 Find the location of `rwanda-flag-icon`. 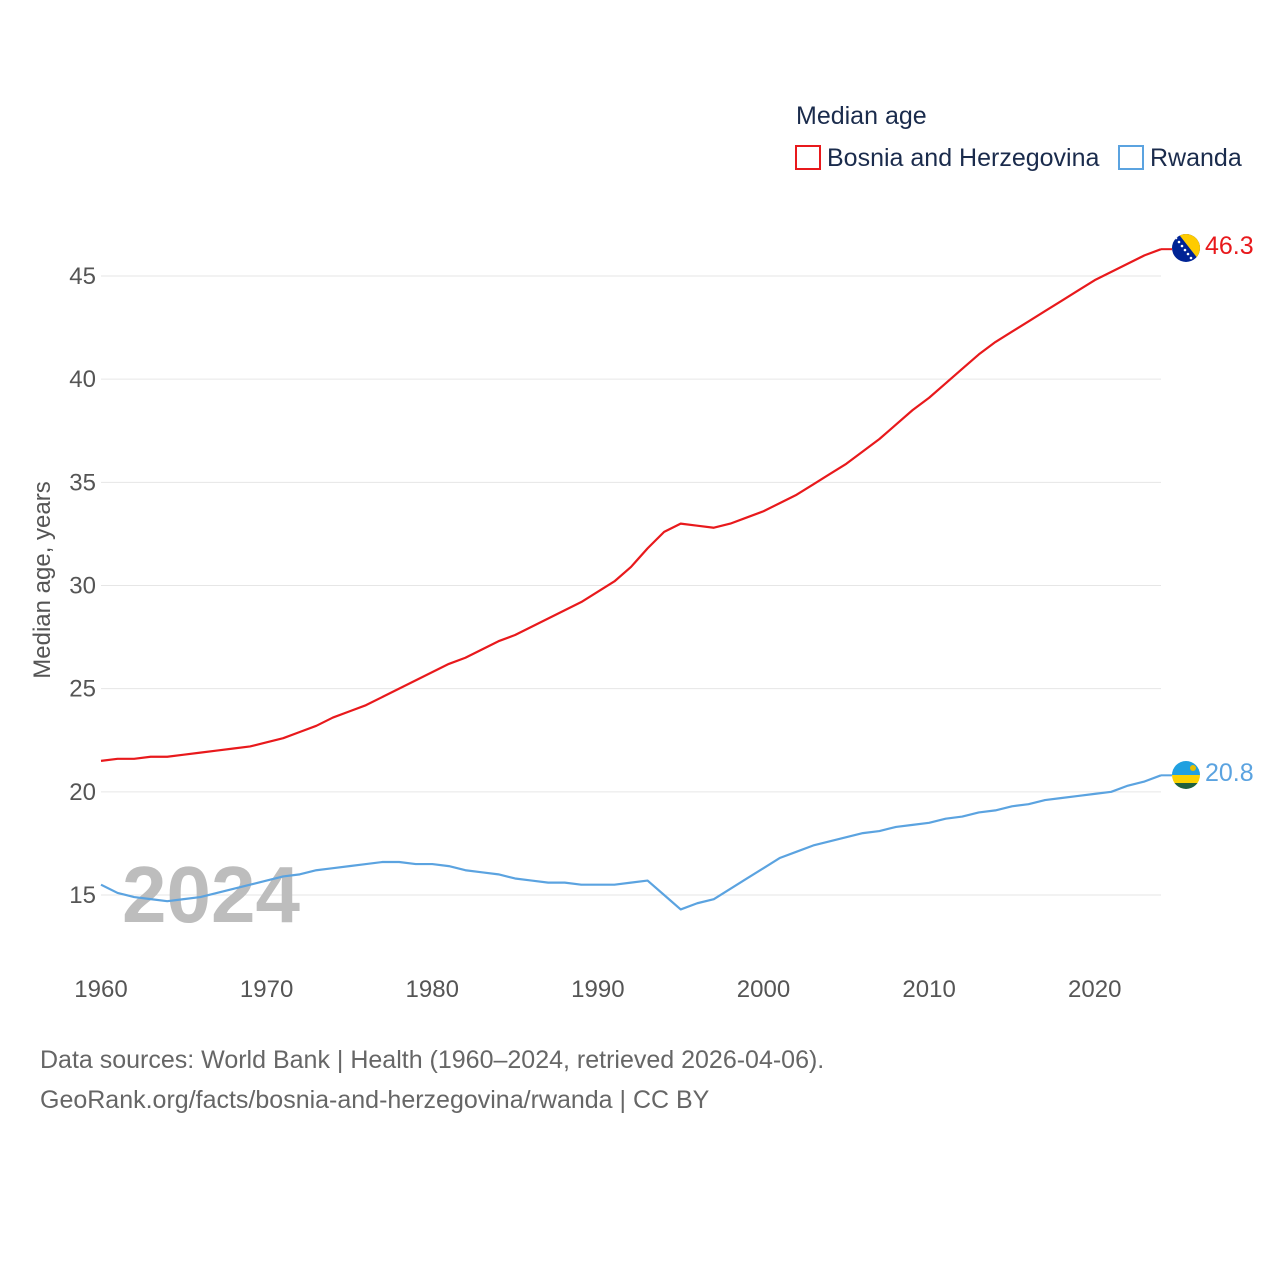

rwanda-flag-icon is located at coordinates (1186, 775).